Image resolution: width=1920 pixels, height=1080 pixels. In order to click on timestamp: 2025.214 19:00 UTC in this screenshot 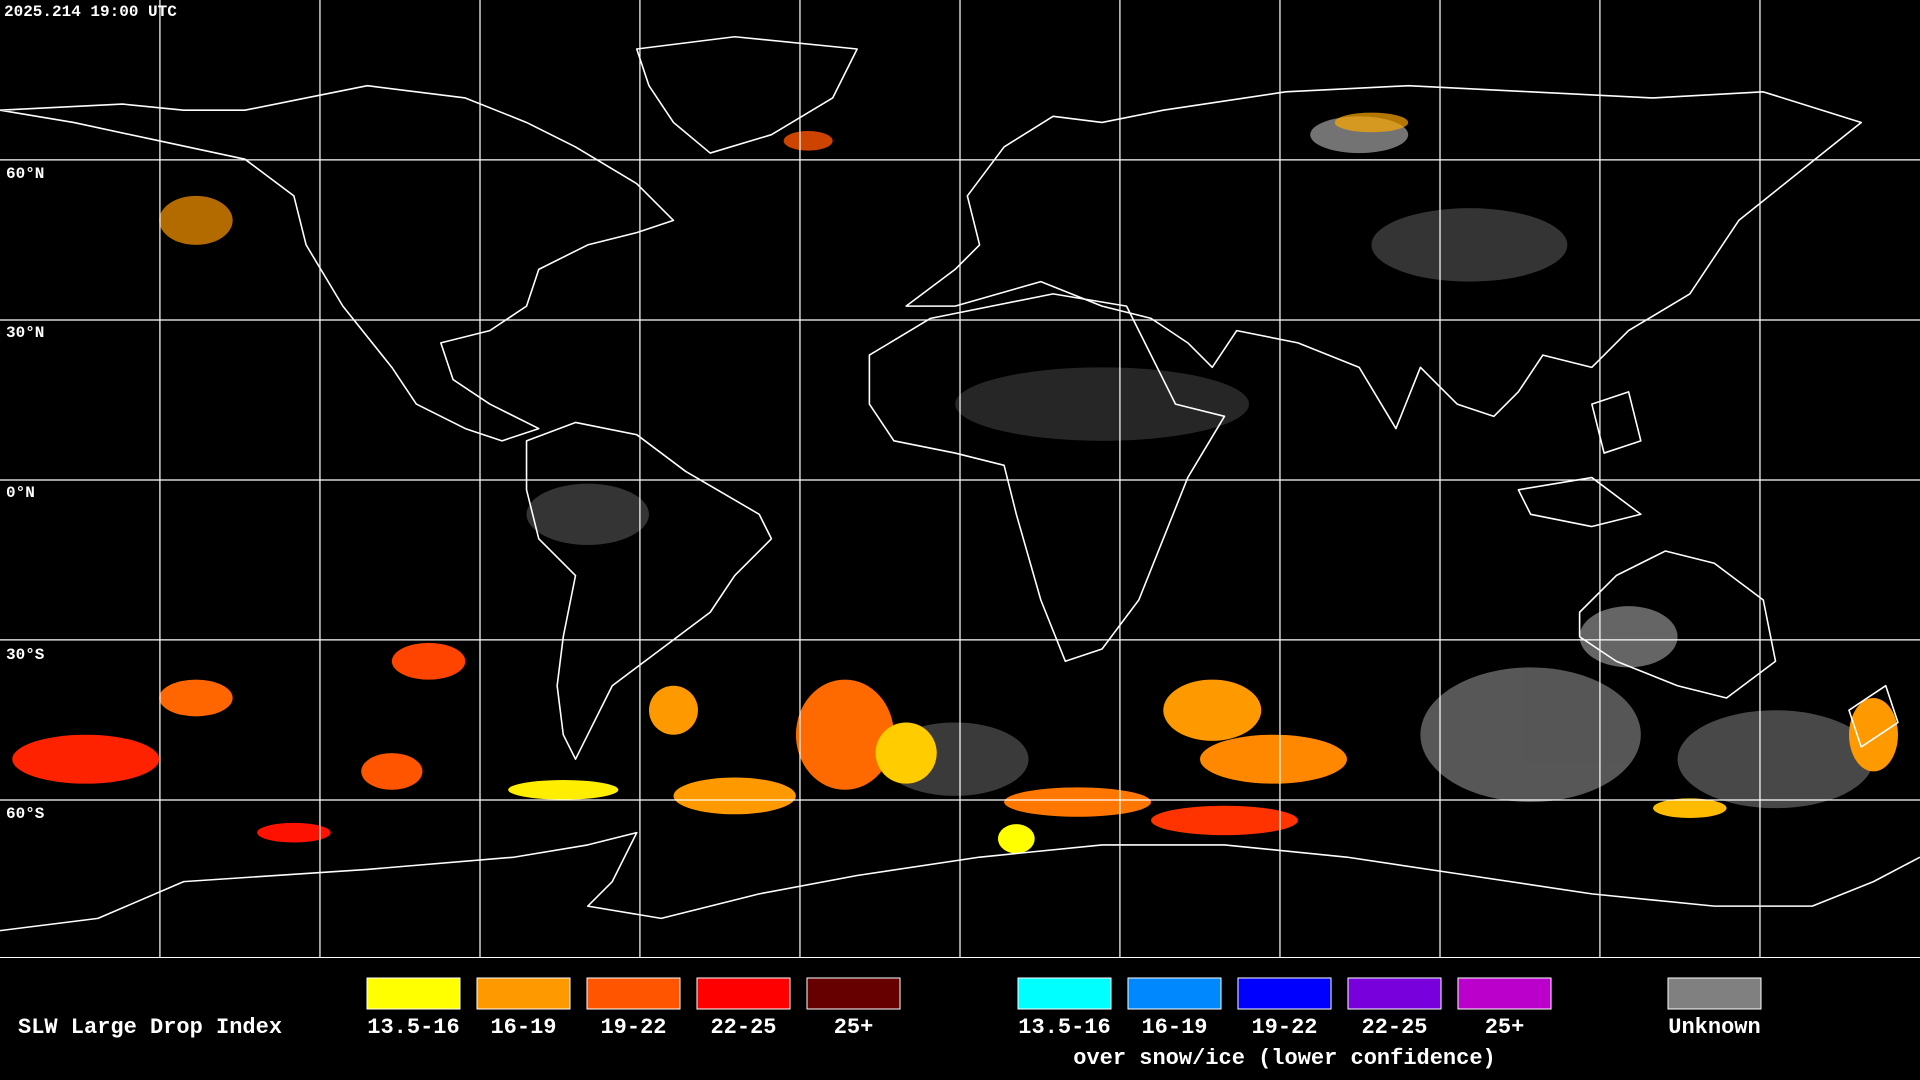, I will do `click(90, 12)`.